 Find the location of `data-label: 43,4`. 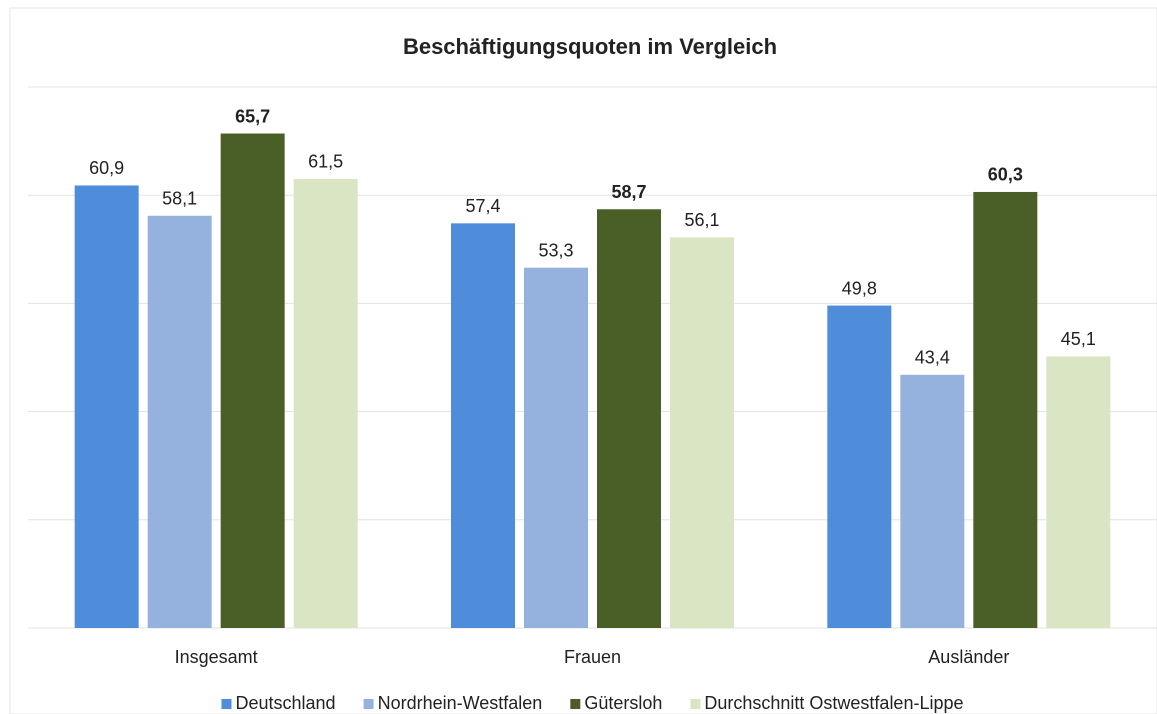

data-label: 43,4 is located at coordinates (932, 358).